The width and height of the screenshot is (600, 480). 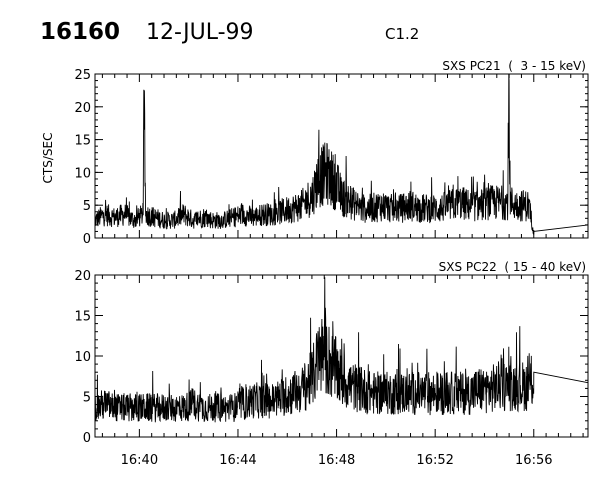 What do you see at coordinates (336, 460) in the screenshot?
I see `x-tick-label: 16:48` at bounding box center [336, 460].